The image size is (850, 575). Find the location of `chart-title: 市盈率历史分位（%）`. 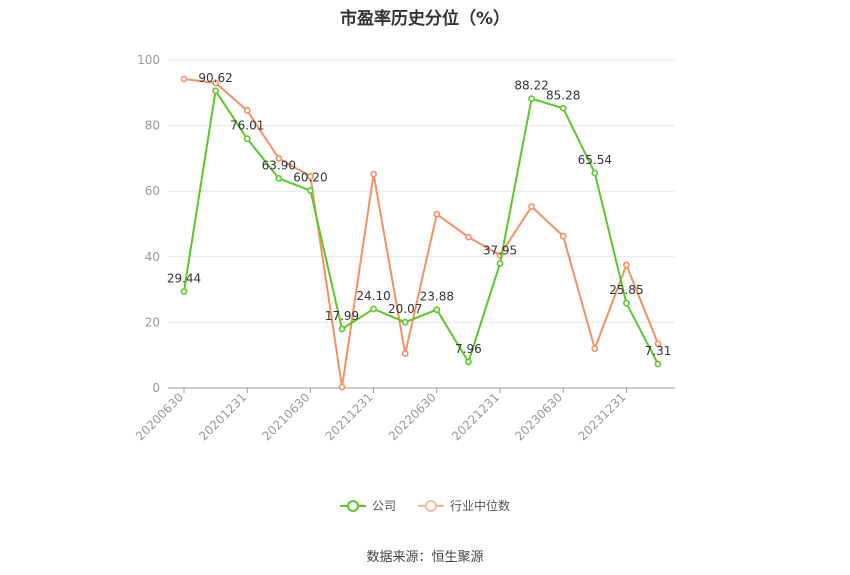

chart-title: 市盈率历史分位（%） is located at coordinates (425, 19).